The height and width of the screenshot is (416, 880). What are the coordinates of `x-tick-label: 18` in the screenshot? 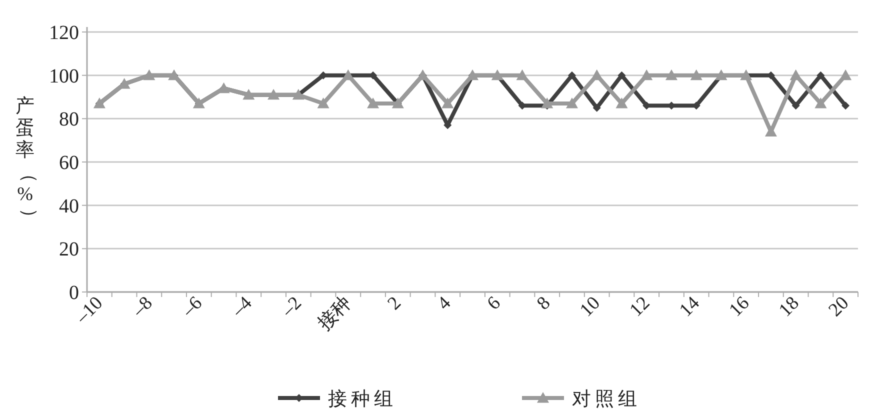 It's located at (789, 306).